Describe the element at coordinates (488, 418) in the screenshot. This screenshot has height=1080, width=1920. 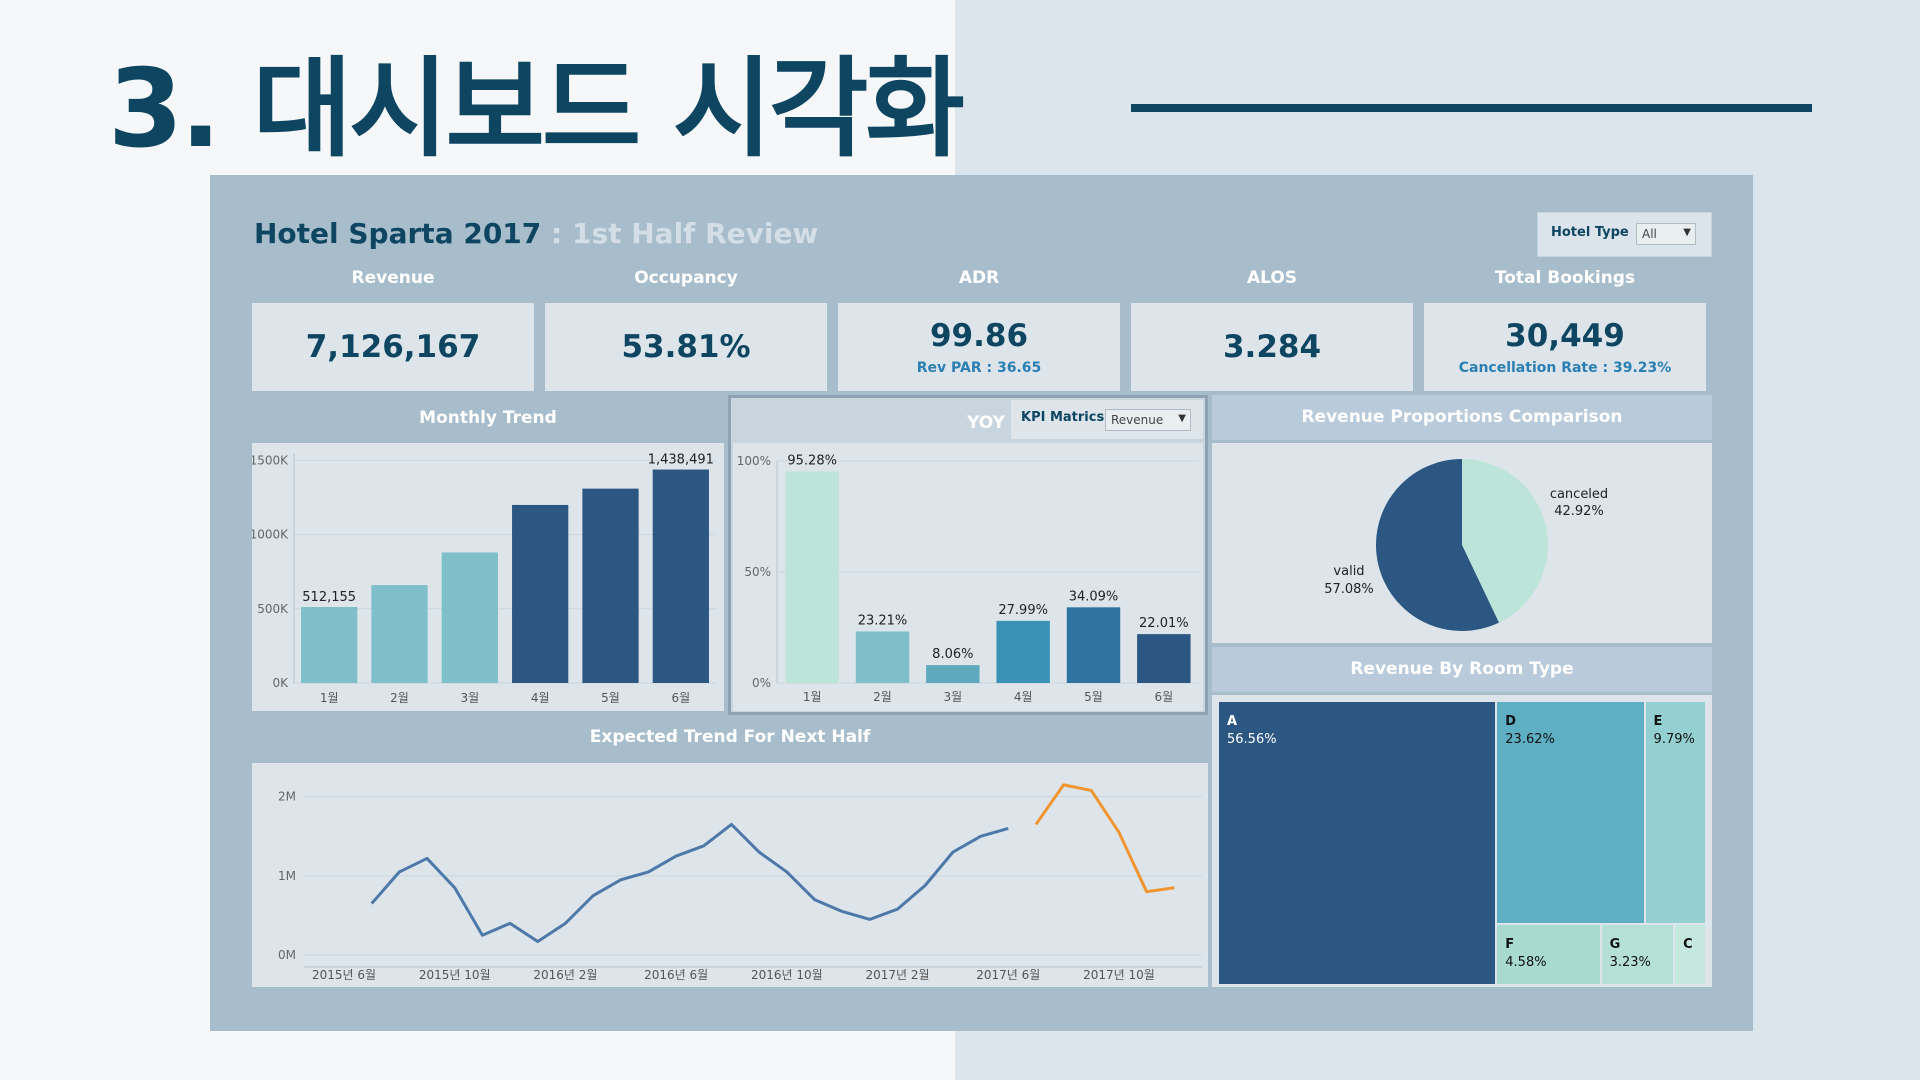
I see `monthly-trend-title: Monthly Trend` at that location.